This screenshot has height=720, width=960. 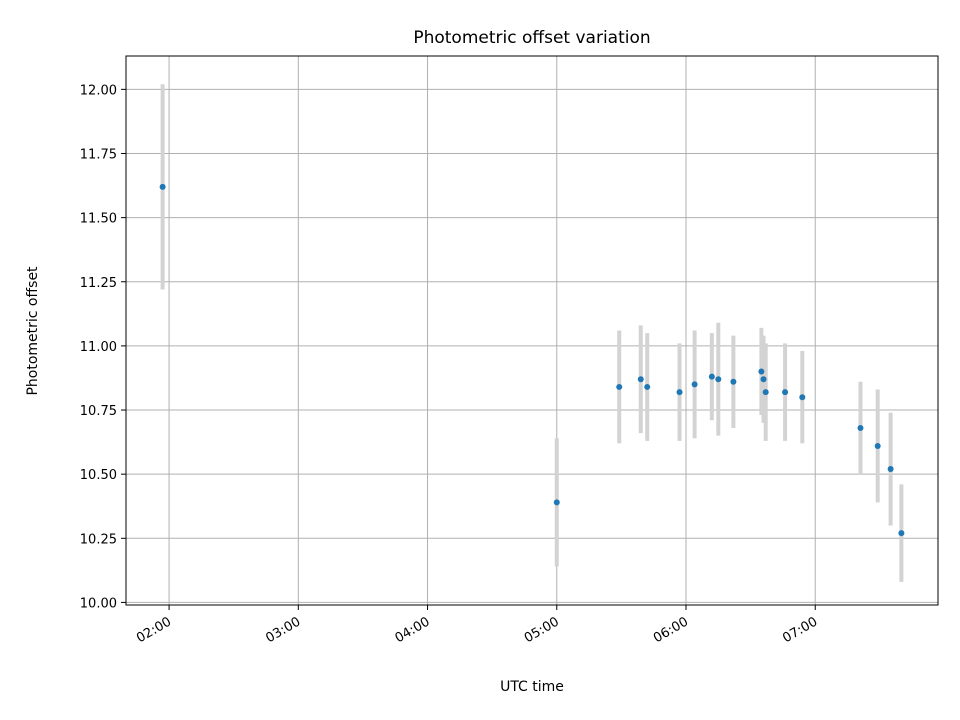 What do you see at coordinates (98, 603) in the screenshot?
I see `y-tick-label: 10.00` at bounding box center [98, 603].